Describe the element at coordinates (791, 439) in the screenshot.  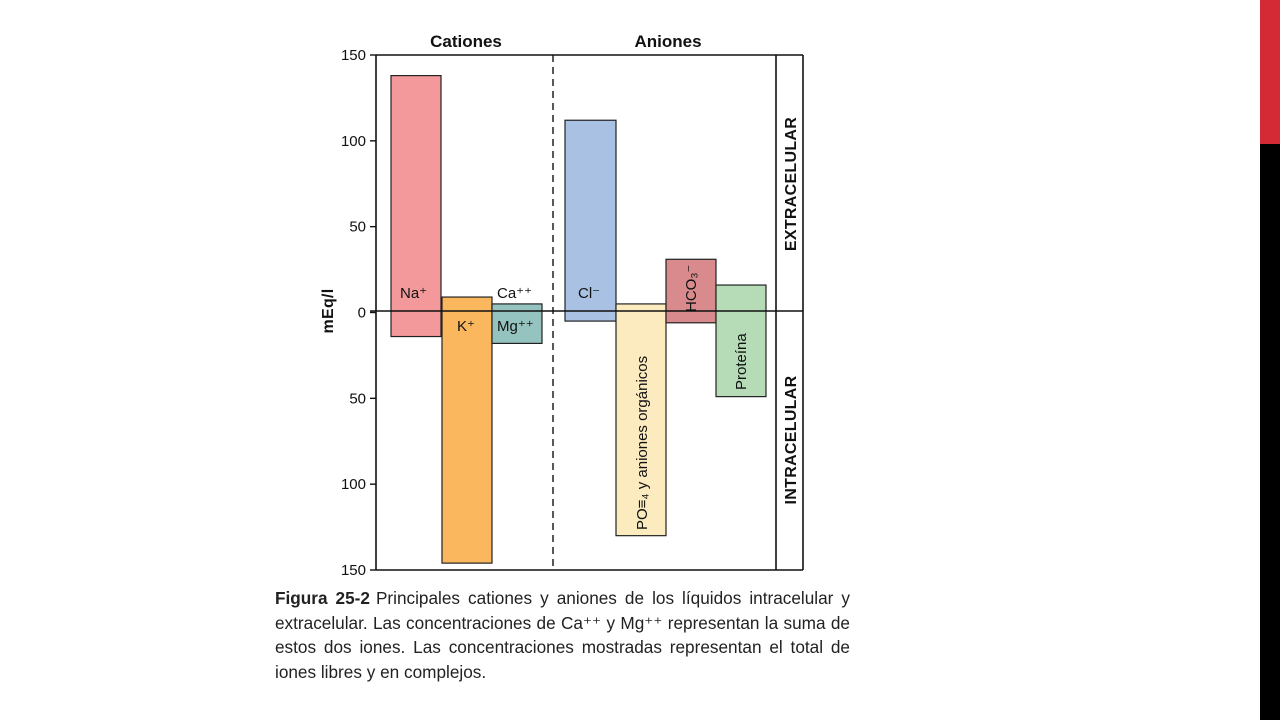
I see `compartment-label-intracelular: INTRACELULAR` at that location.